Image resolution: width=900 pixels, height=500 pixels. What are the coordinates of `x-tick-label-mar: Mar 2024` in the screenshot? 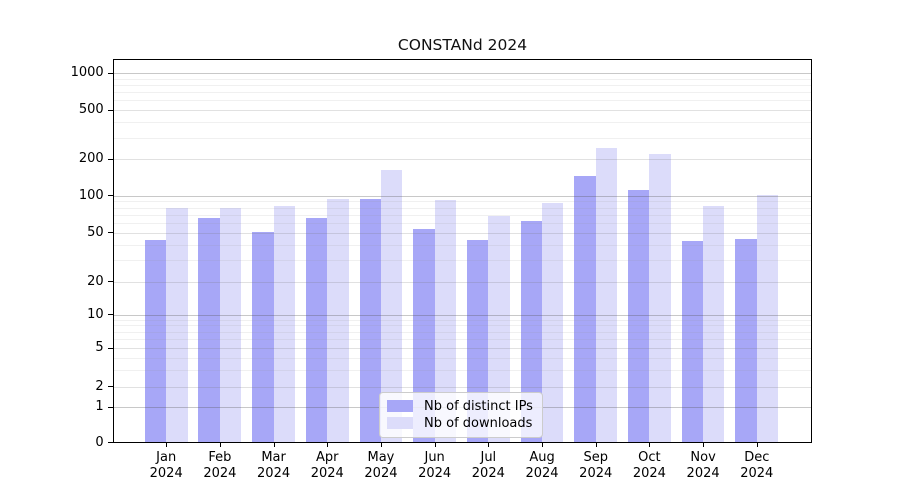 It's located at (274, 466).